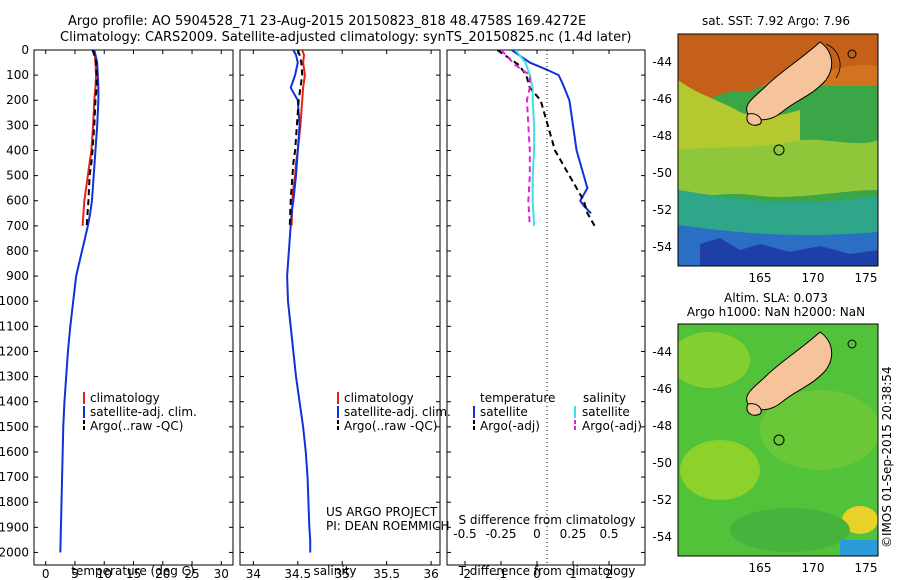 Image resolution: width=900 pixels, height=580 pixels. What do you see at coordinates (525, 138) in the screenshot?
I see `series-line-salinity-satellite` at bounding box center [525, 138].